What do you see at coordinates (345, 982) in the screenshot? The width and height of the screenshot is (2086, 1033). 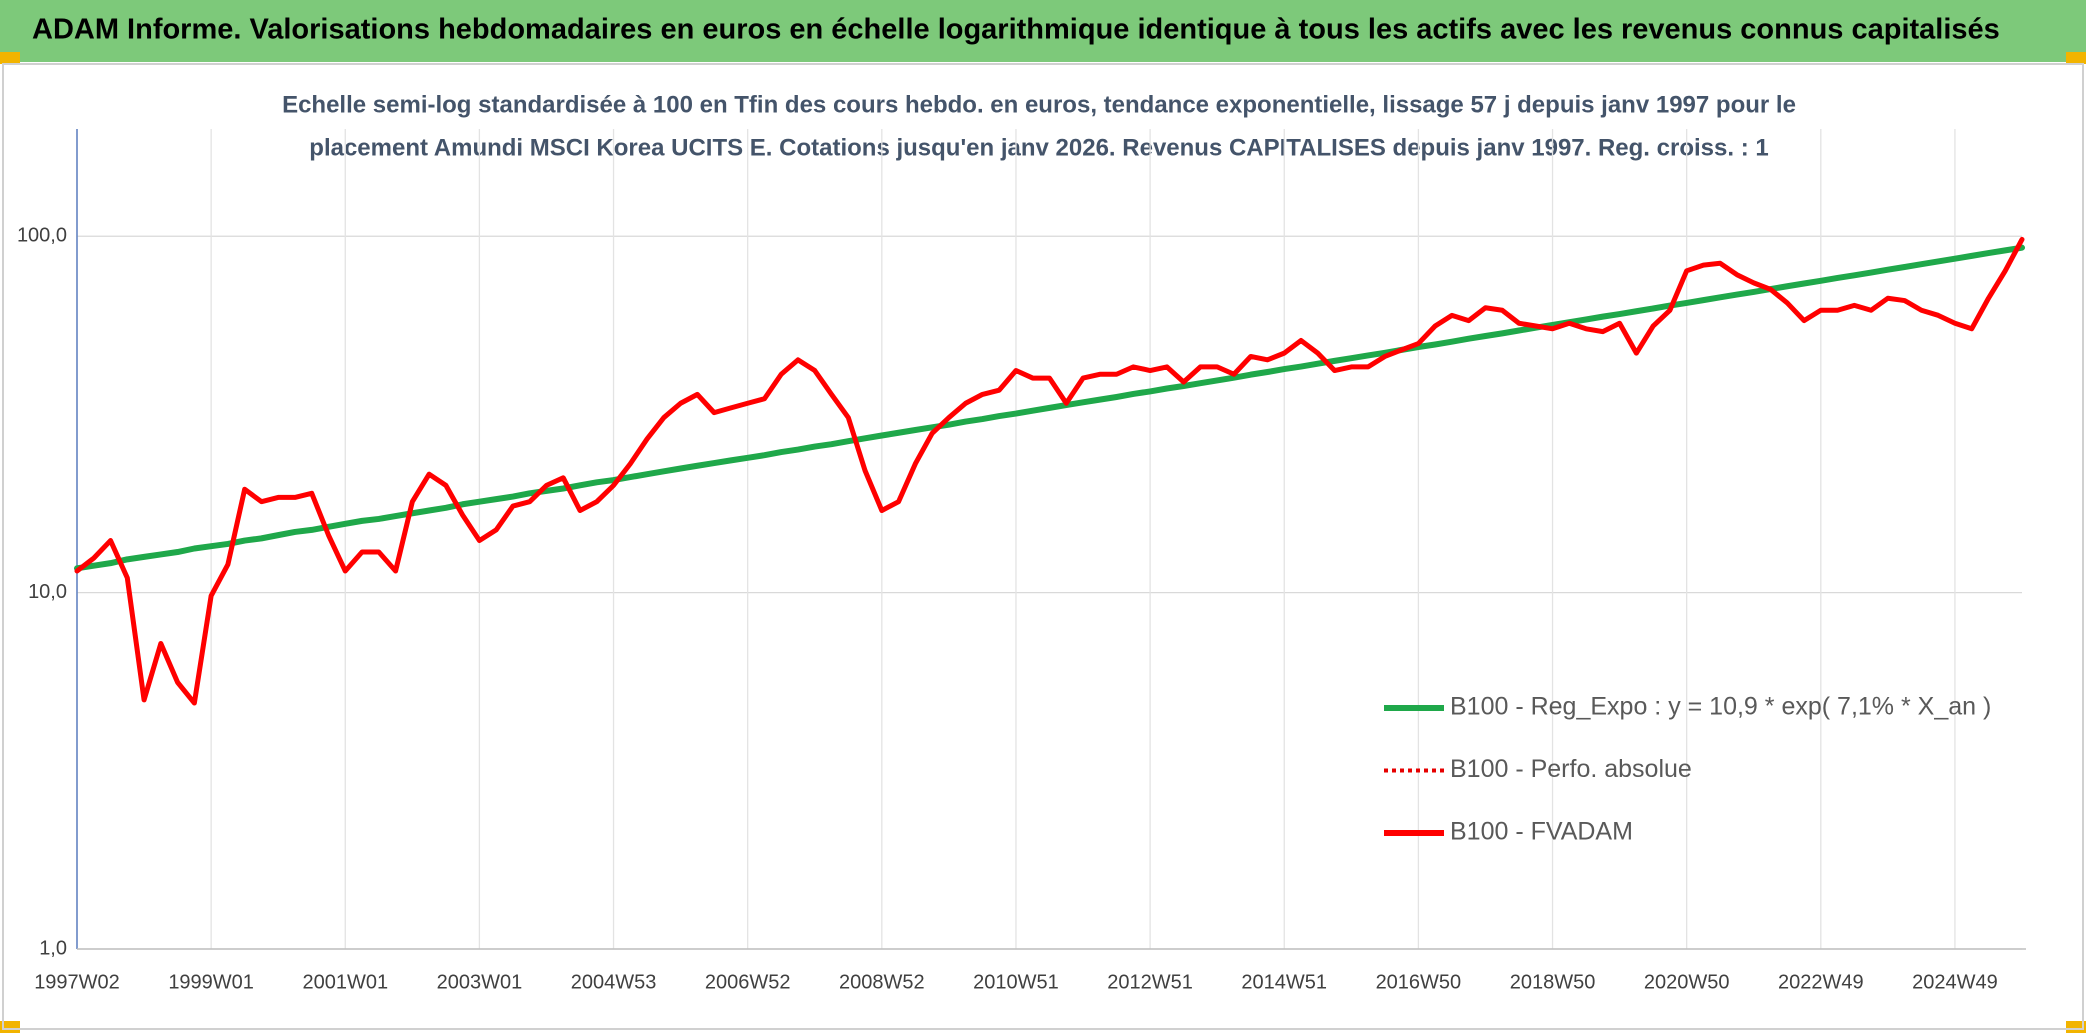 I see `x-tick-label: 2001W01` at bounding box center [345, 982].